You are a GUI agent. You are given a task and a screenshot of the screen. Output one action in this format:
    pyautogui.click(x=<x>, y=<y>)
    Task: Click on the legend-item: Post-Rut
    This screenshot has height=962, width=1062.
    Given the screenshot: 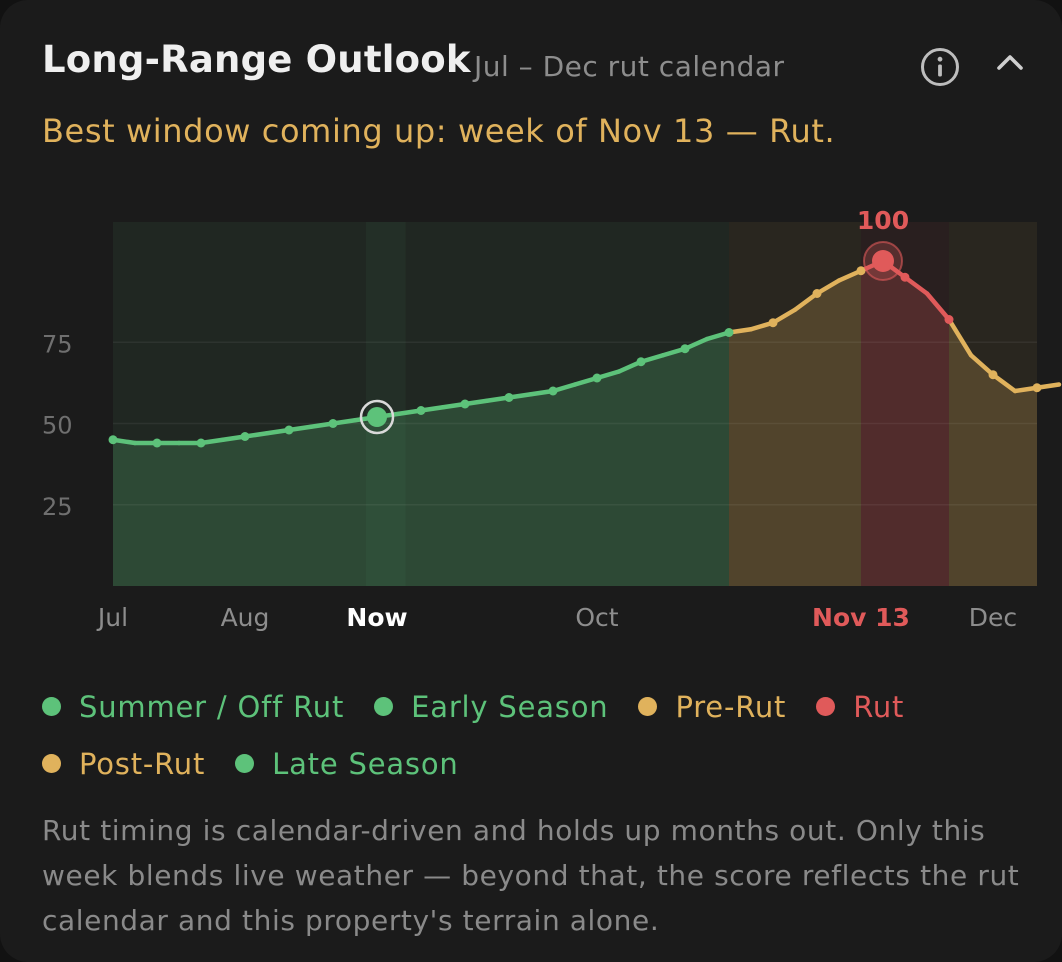 What is the action you would take?
    pyautogui.click(x=123, y=764)
    